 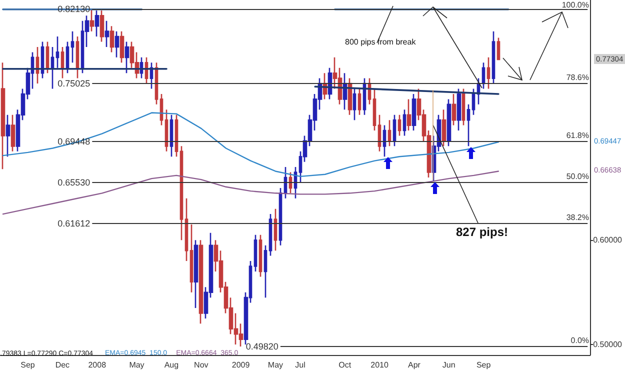 What do you see at coordinates (577, 176) in the screenshot?
I see `annotation: 50.0%` at bounding box center [577, 176].